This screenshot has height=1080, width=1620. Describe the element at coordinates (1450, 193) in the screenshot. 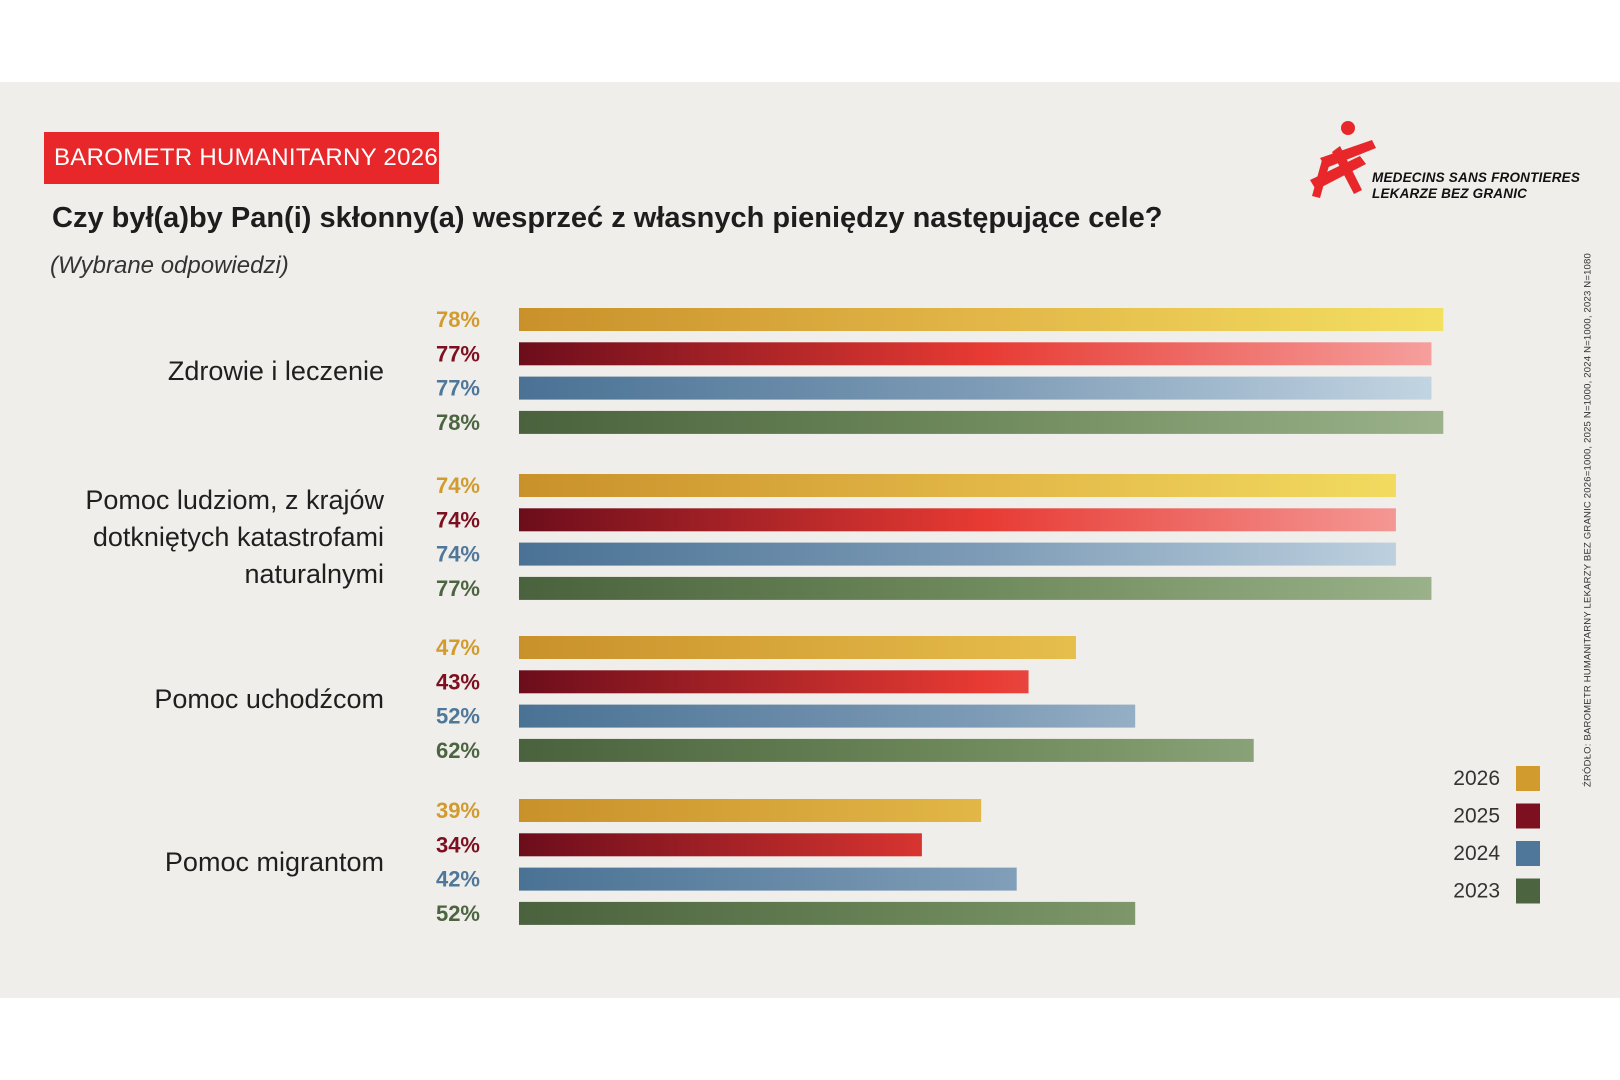

I see `logo-line-2: LEKARZE BEZ GRANIC` at that location.